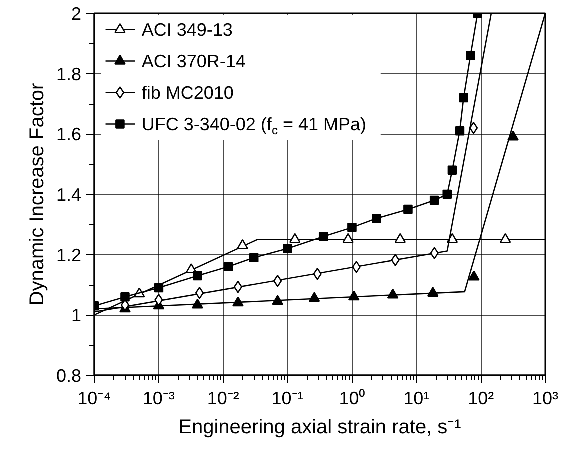 This screenshot has width=562, height=460. Describe the element at coordinates (223, 398) in the screenshot. I see `x-tick-label: 10⁻²` at that location.